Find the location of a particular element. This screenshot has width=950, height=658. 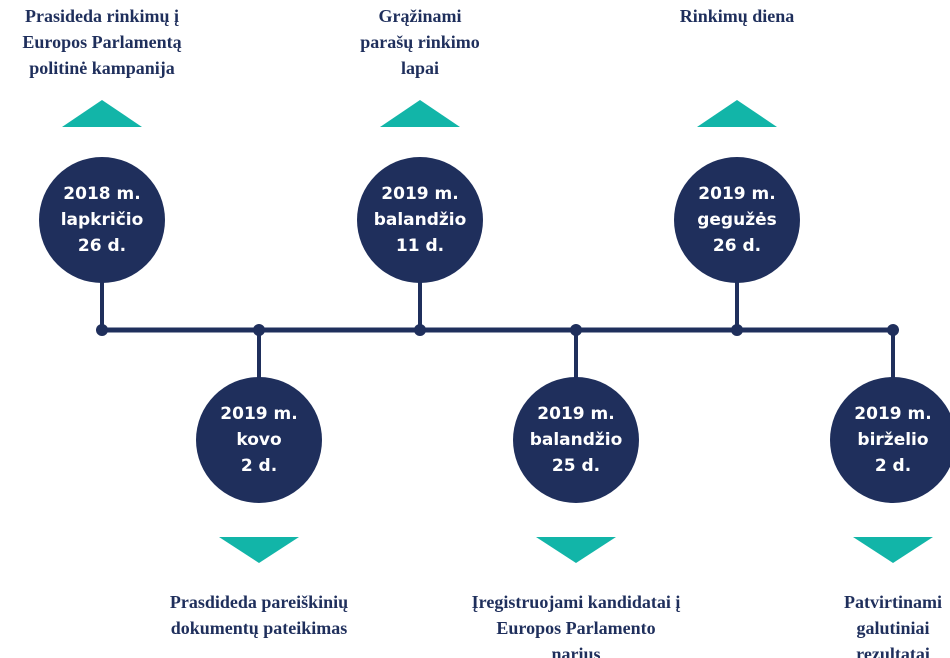

date-text: 2018 m. is located at coordinates (101, 194).